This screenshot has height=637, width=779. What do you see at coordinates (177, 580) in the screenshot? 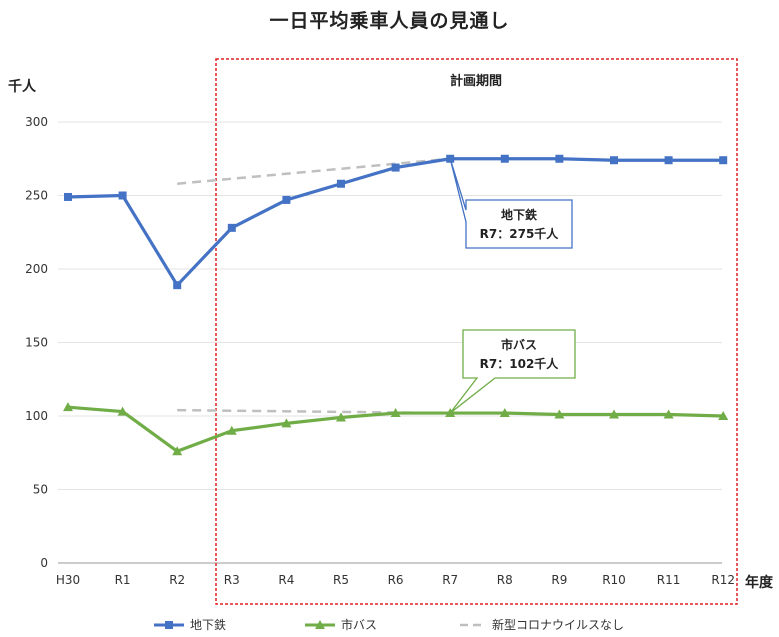
I see `x-tick-label: R2` at bounding box center [177, 580].